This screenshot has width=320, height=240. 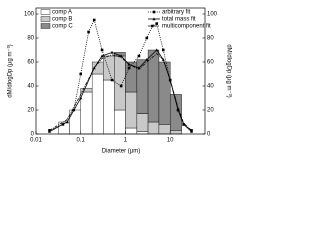 I want to click on y2-tick-label: 40, so click(x=210, y=87).